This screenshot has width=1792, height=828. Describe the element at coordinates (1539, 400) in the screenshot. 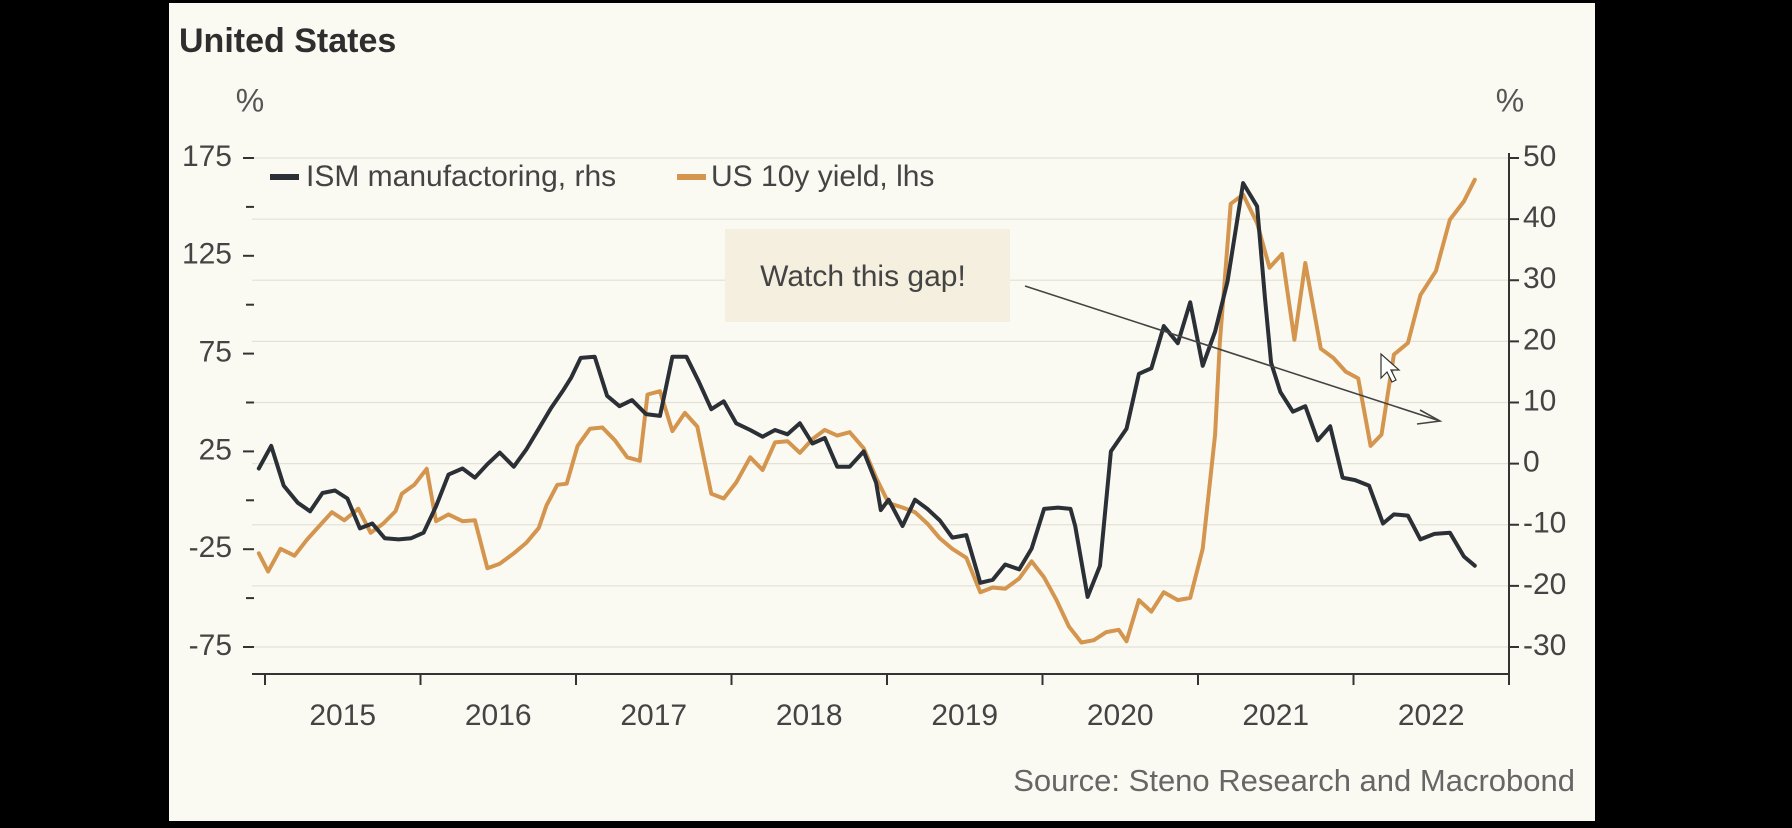

I see `y2-tick-label: 10` at that location.